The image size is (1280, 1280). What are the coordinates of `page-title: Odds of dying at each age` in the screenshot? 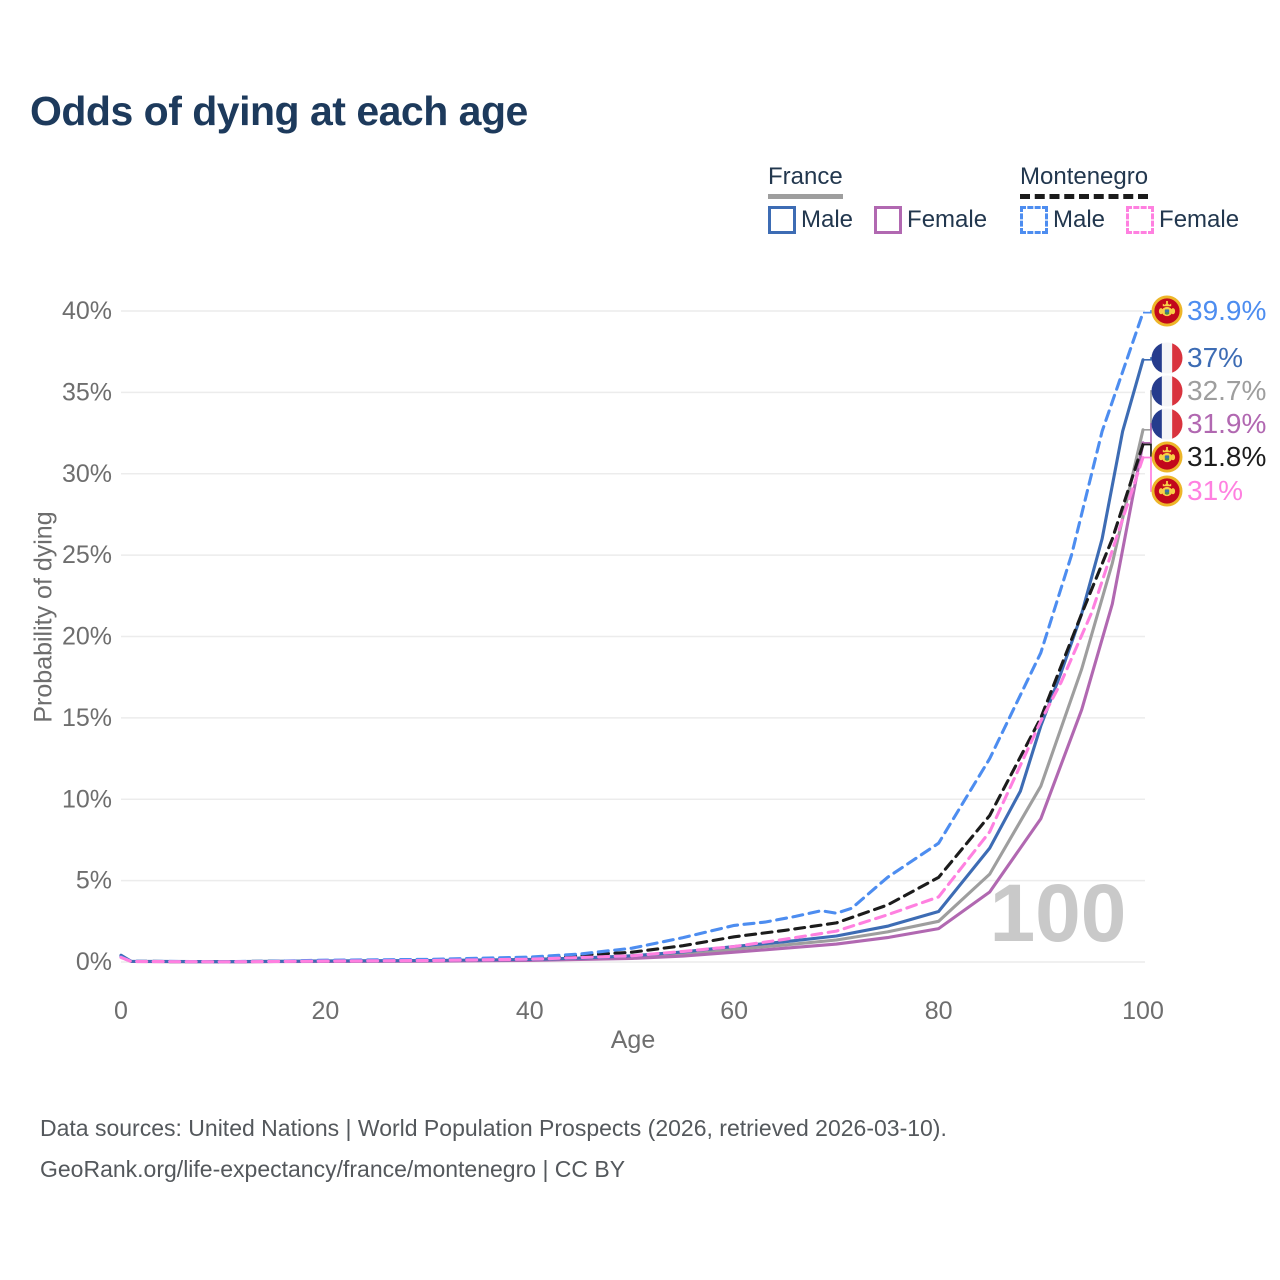 It's located at (279, 111).